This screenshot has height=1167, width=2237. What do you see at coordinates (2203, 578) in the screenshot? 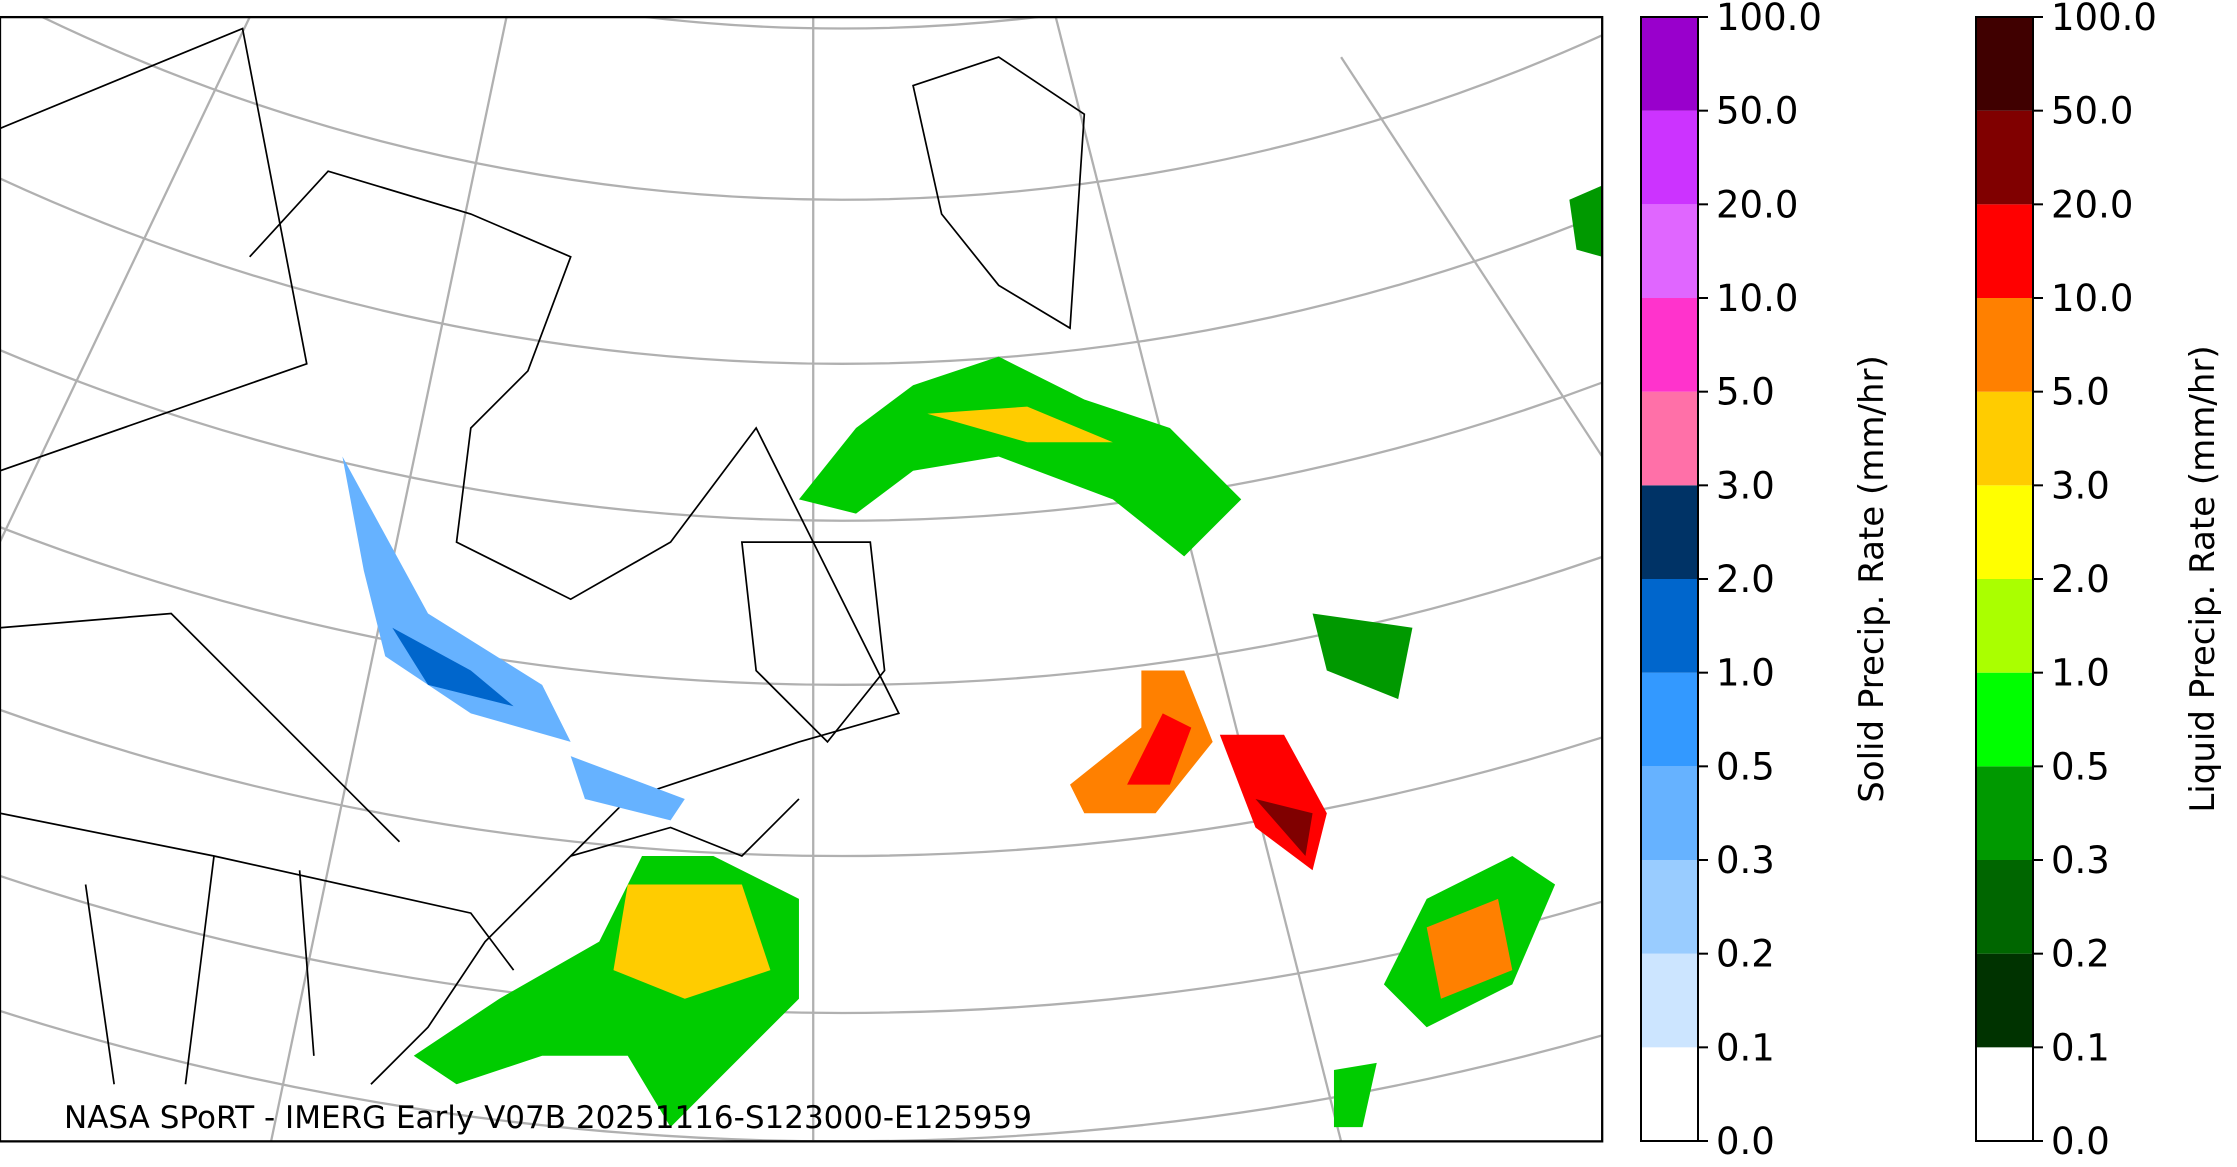
I see `colorbar-label: Liquid Precip. Rate (mm/hr)` at bounding box center [2203, 578].